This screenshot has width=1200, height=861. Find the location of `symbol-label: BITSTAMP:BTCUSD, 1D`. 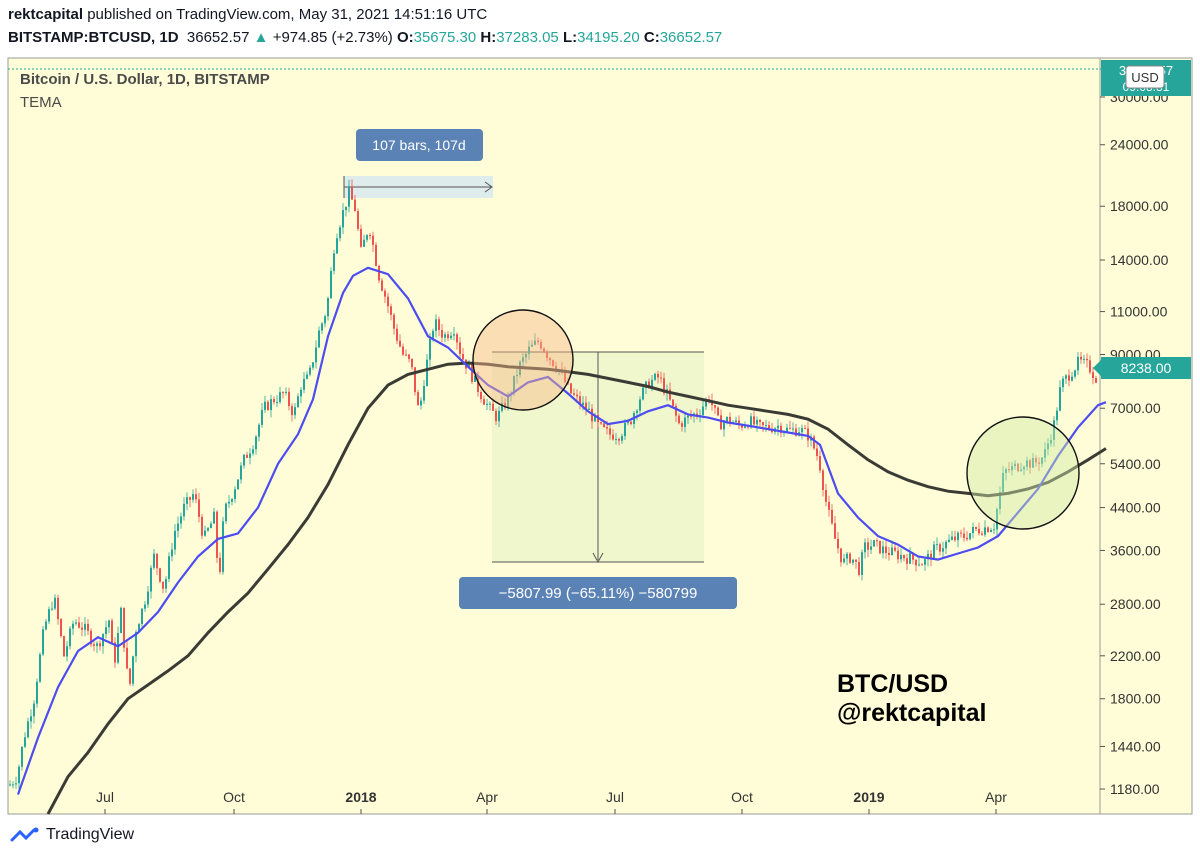

symbol-label: BITSTAMP:BTCUSD, 1D is located at coordinates (93, 37).